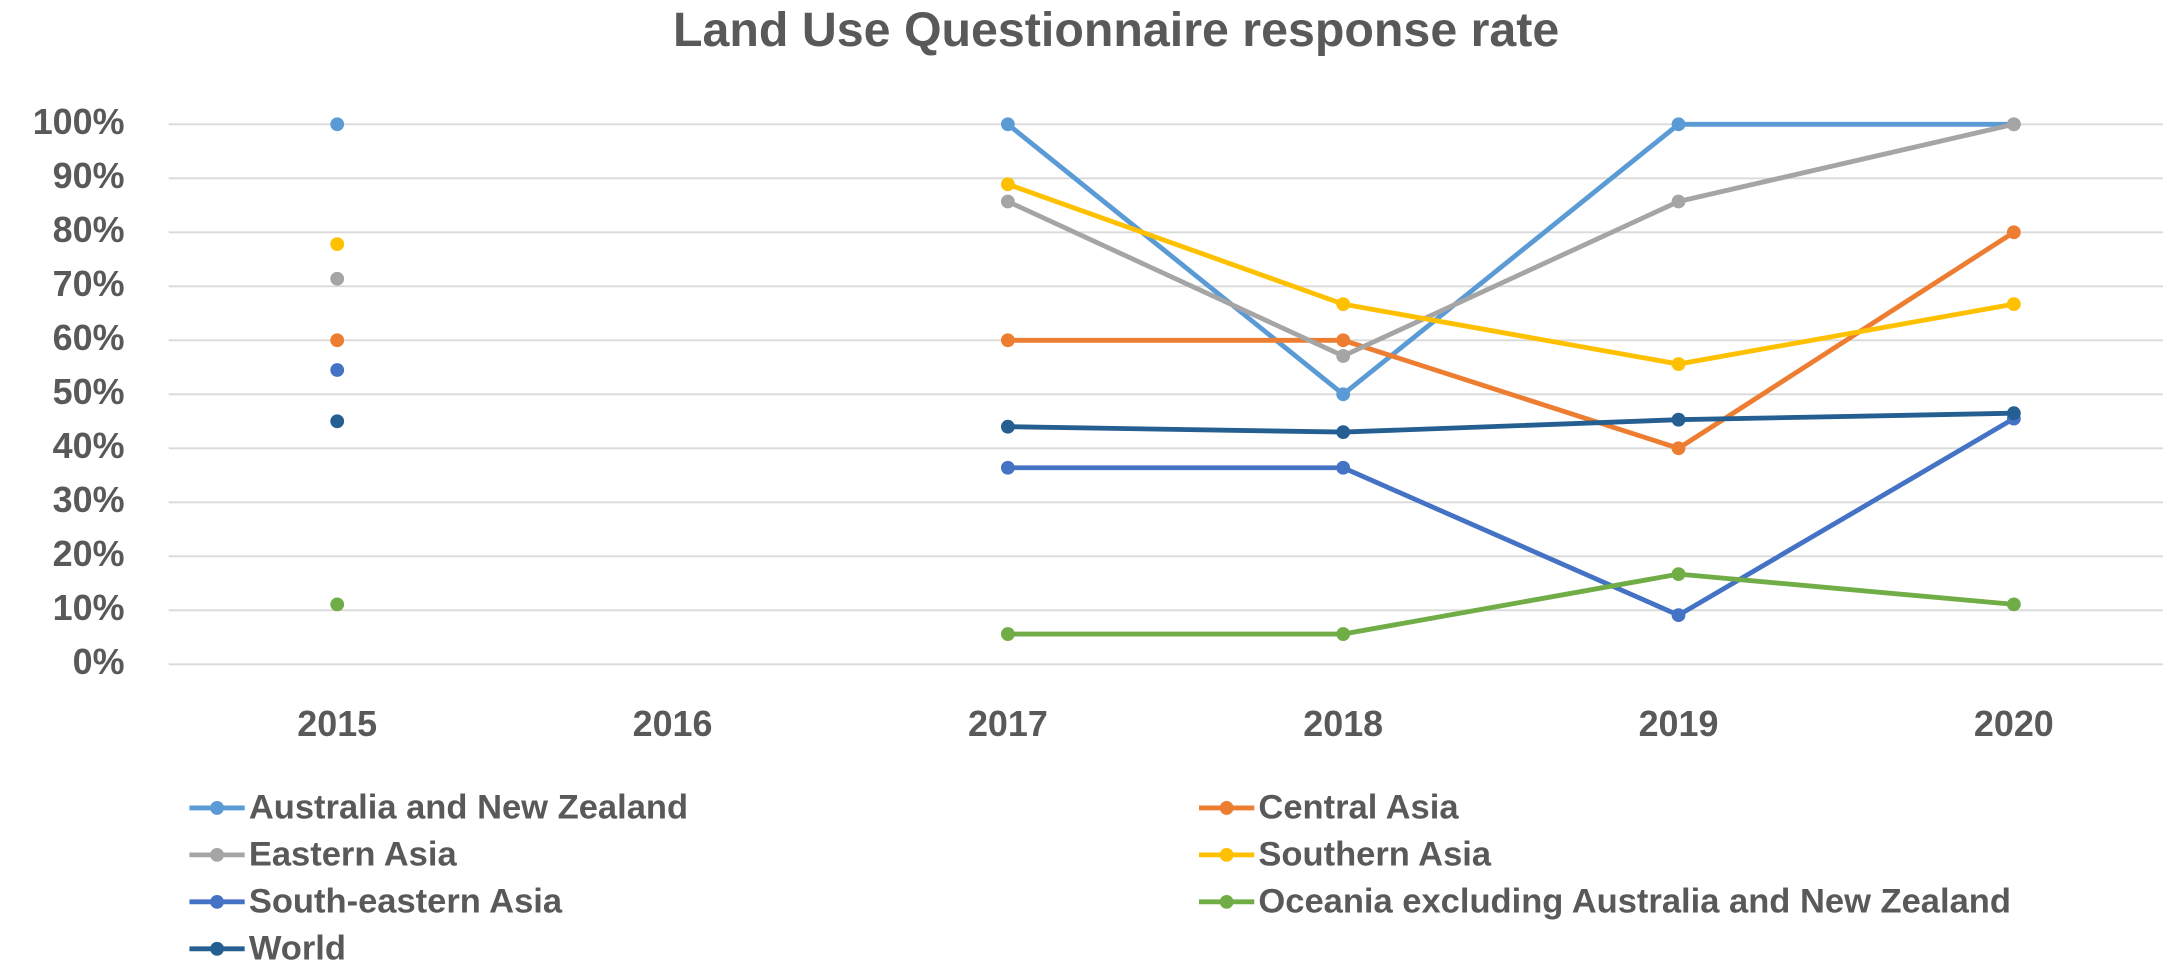 Image resolution: width=2166 pixels, height=964 pixels. What do you see at coordinates (673, 724) in the screenshot?
I see `x-tick-label: 2016` at bounding box center [673, 724].